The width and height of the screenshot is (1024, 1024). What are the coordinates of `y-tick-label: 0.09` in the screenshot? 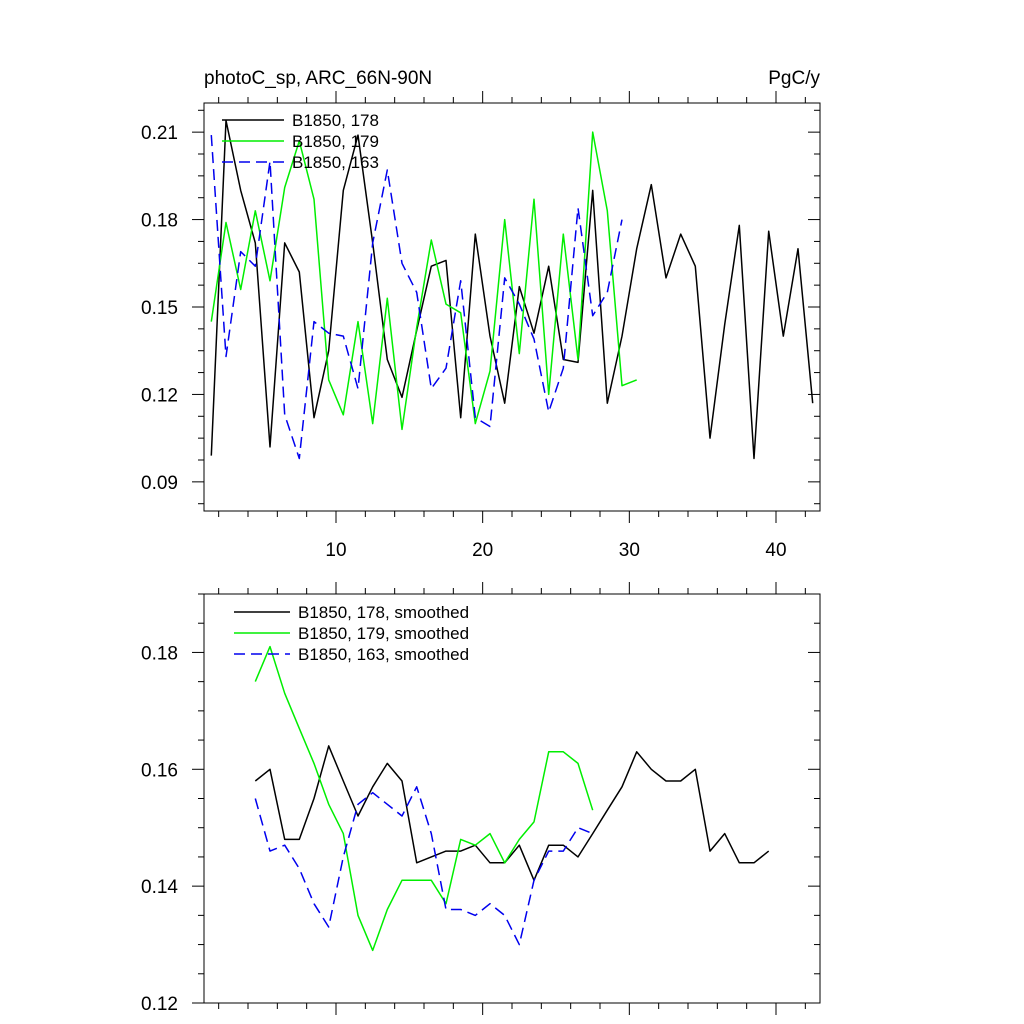 It's located at (159, 483).